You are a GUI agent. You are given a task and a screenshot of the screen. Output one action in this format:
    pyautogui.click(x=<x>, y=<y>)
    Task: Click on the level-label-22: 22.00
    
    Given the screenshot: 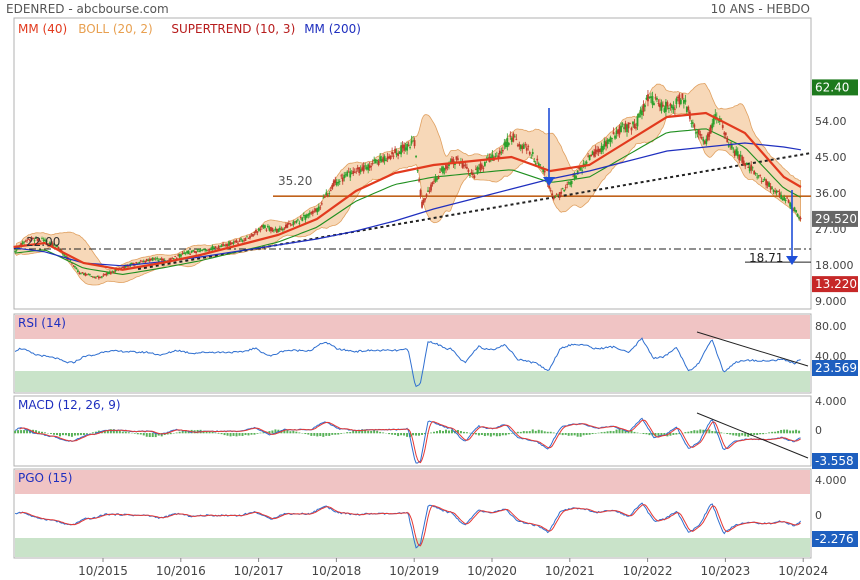 What is the action you would take?
    pyautogui.click(x=43, y=242)
    